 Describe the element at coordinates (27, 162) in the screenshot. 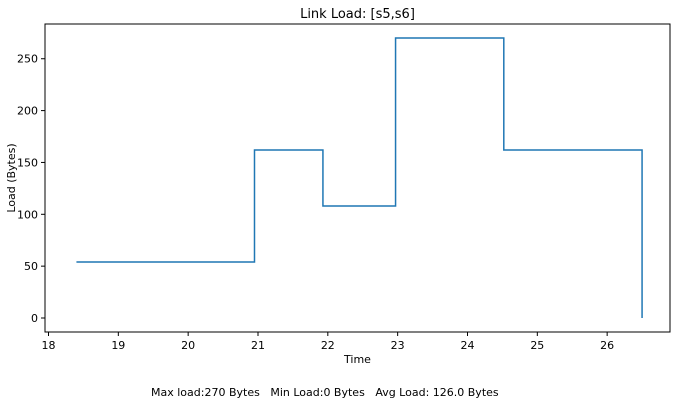

I see `y-tick-label: 150` at that location.